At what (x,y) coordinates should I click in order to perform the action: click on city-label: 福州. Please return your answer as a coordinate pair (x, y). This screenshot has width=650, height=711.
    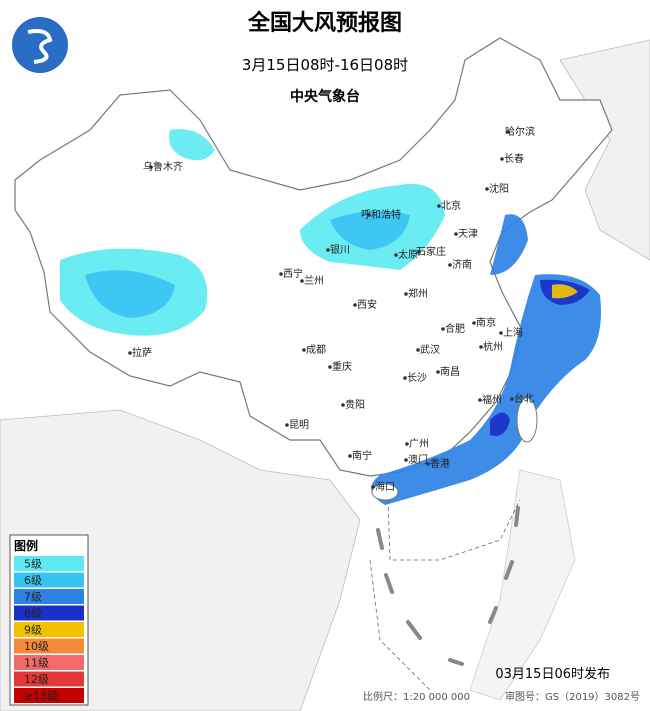
    Looking at the image, I should click on (492, 399).